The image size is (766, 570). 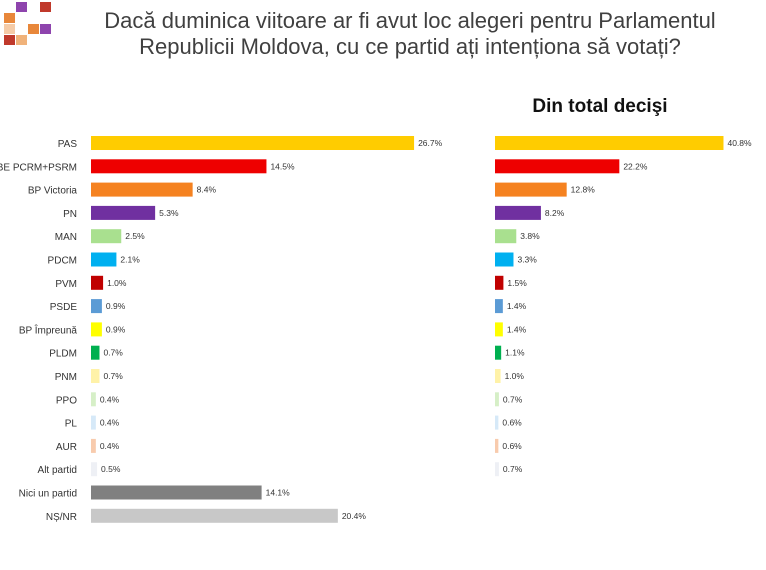 What do you see at coordinates (53, 191) in the screenshot?
I see `category-label: BP Victoria` at bounding box center [53, 191].